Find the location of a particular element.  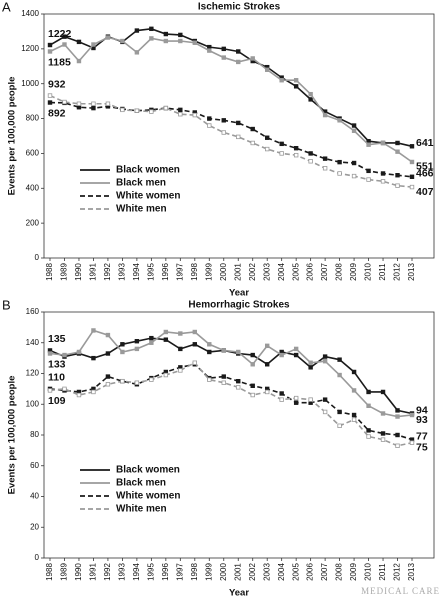

x-tick-label: 1995 is located at coordinates (150, 572).